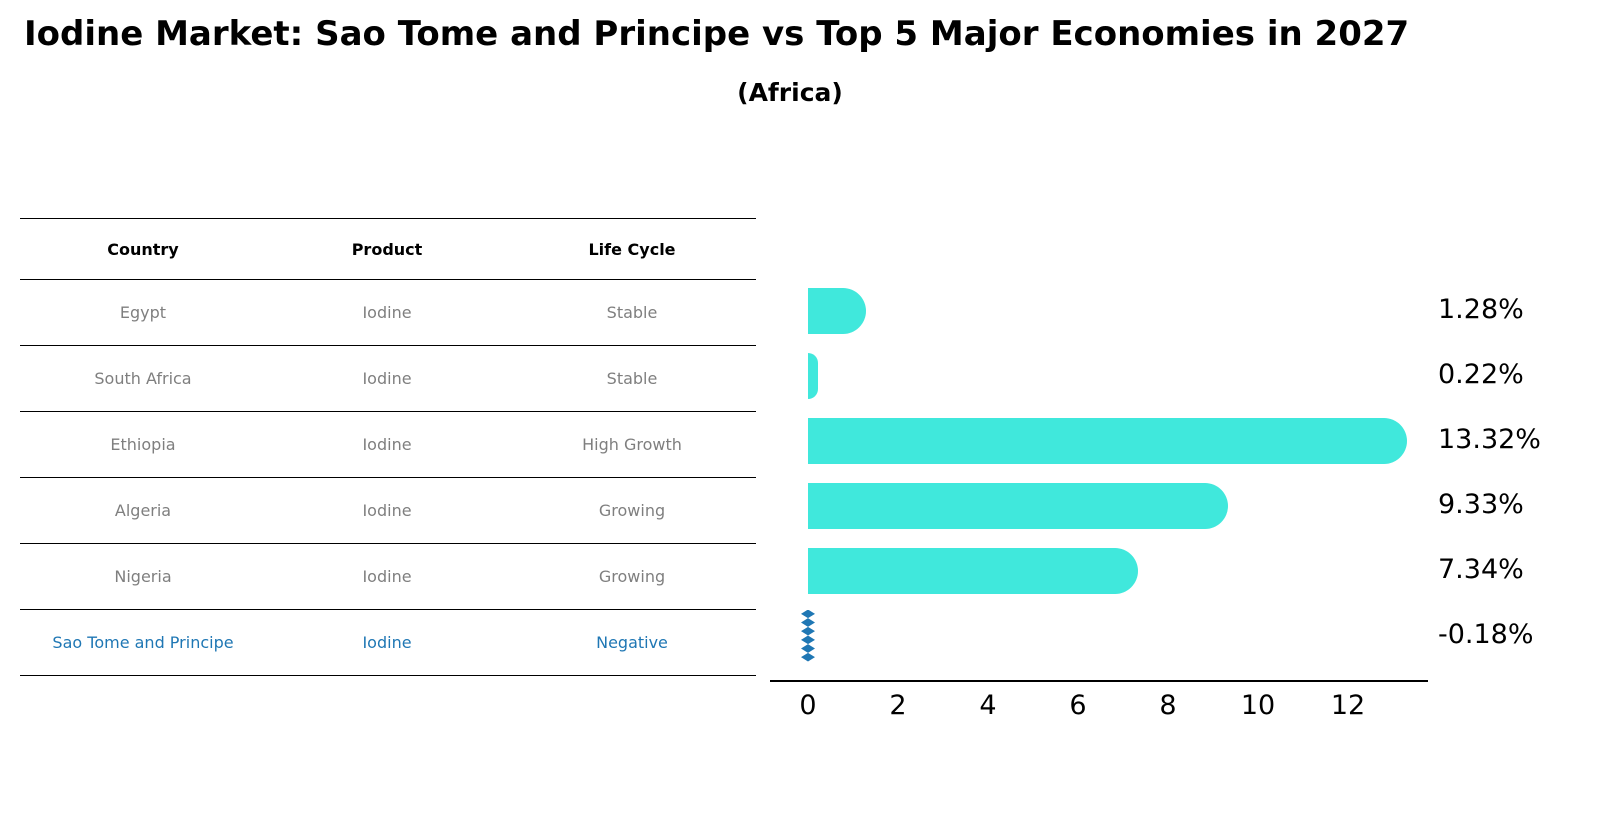  What do you see at coordinates (632, 642) in the screenshot?
I see `table-cell-life-cycle: Negative` at bounding box center [632, 642].